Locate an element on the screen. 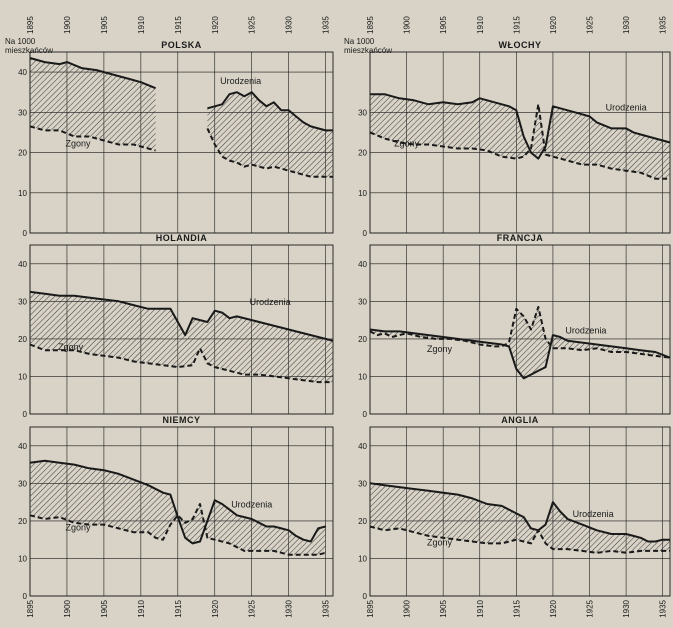  panel-title: WŁOCHY is located at coordinates (520, 45).